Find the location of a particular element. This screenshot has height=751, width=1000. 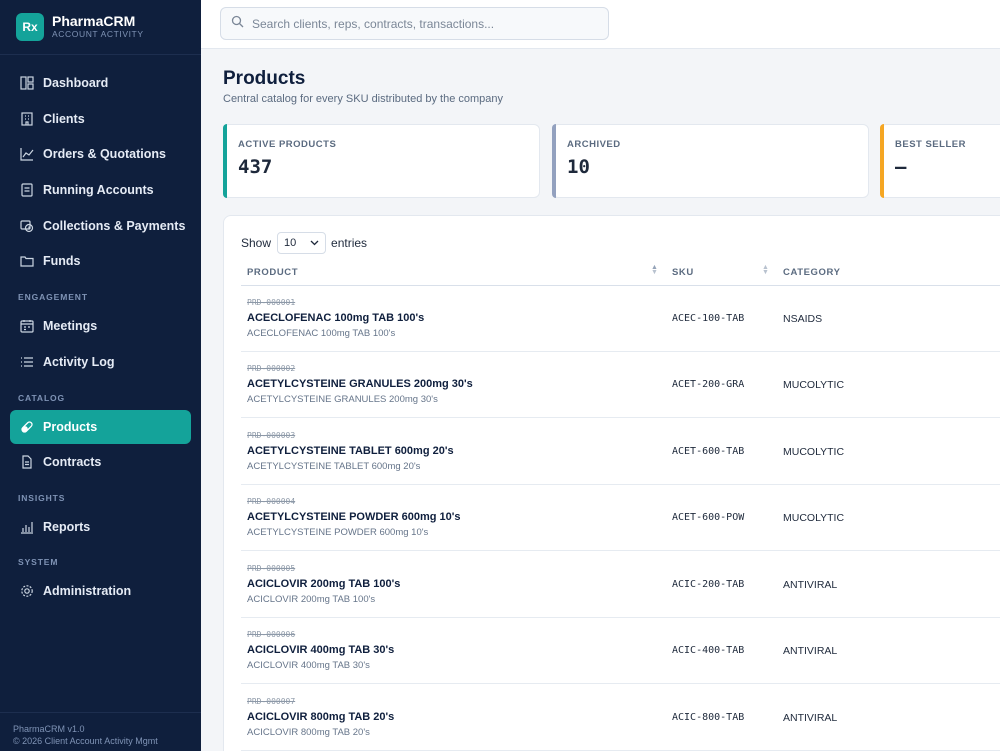

search-input is located at coordinates (422, 23).